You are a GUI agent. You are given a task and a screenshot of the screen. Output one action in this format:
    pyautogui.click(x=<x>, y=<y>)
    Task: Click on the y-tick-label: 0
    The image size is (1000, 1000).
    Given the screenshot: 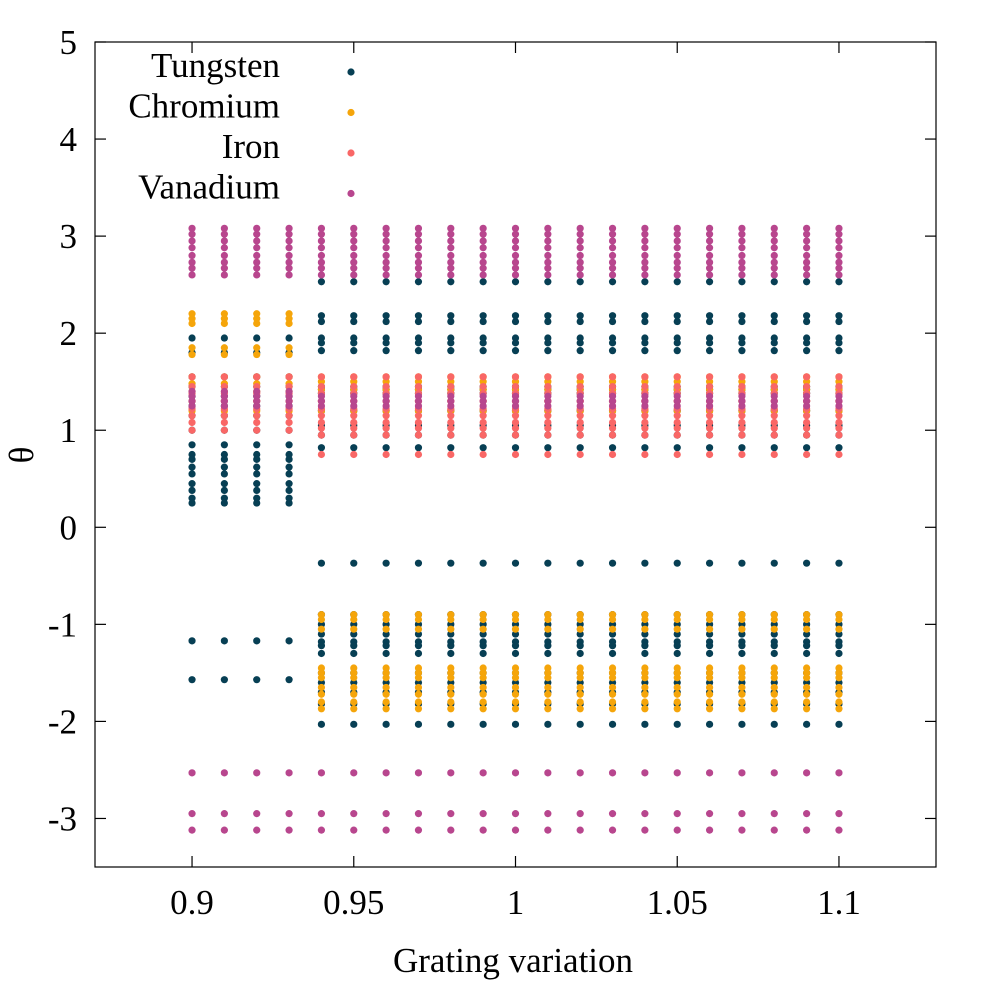 What is the action you would take?
    pyautogui.click(x=69, y=527)
    